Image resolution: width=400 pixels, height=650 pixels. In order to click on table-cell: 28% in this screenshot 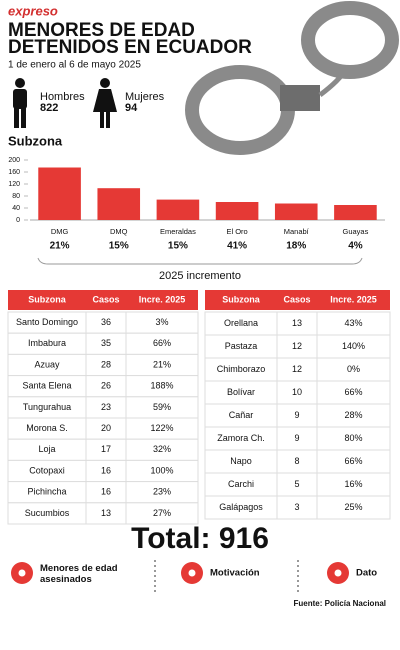, I will do `click(353, 415)`.